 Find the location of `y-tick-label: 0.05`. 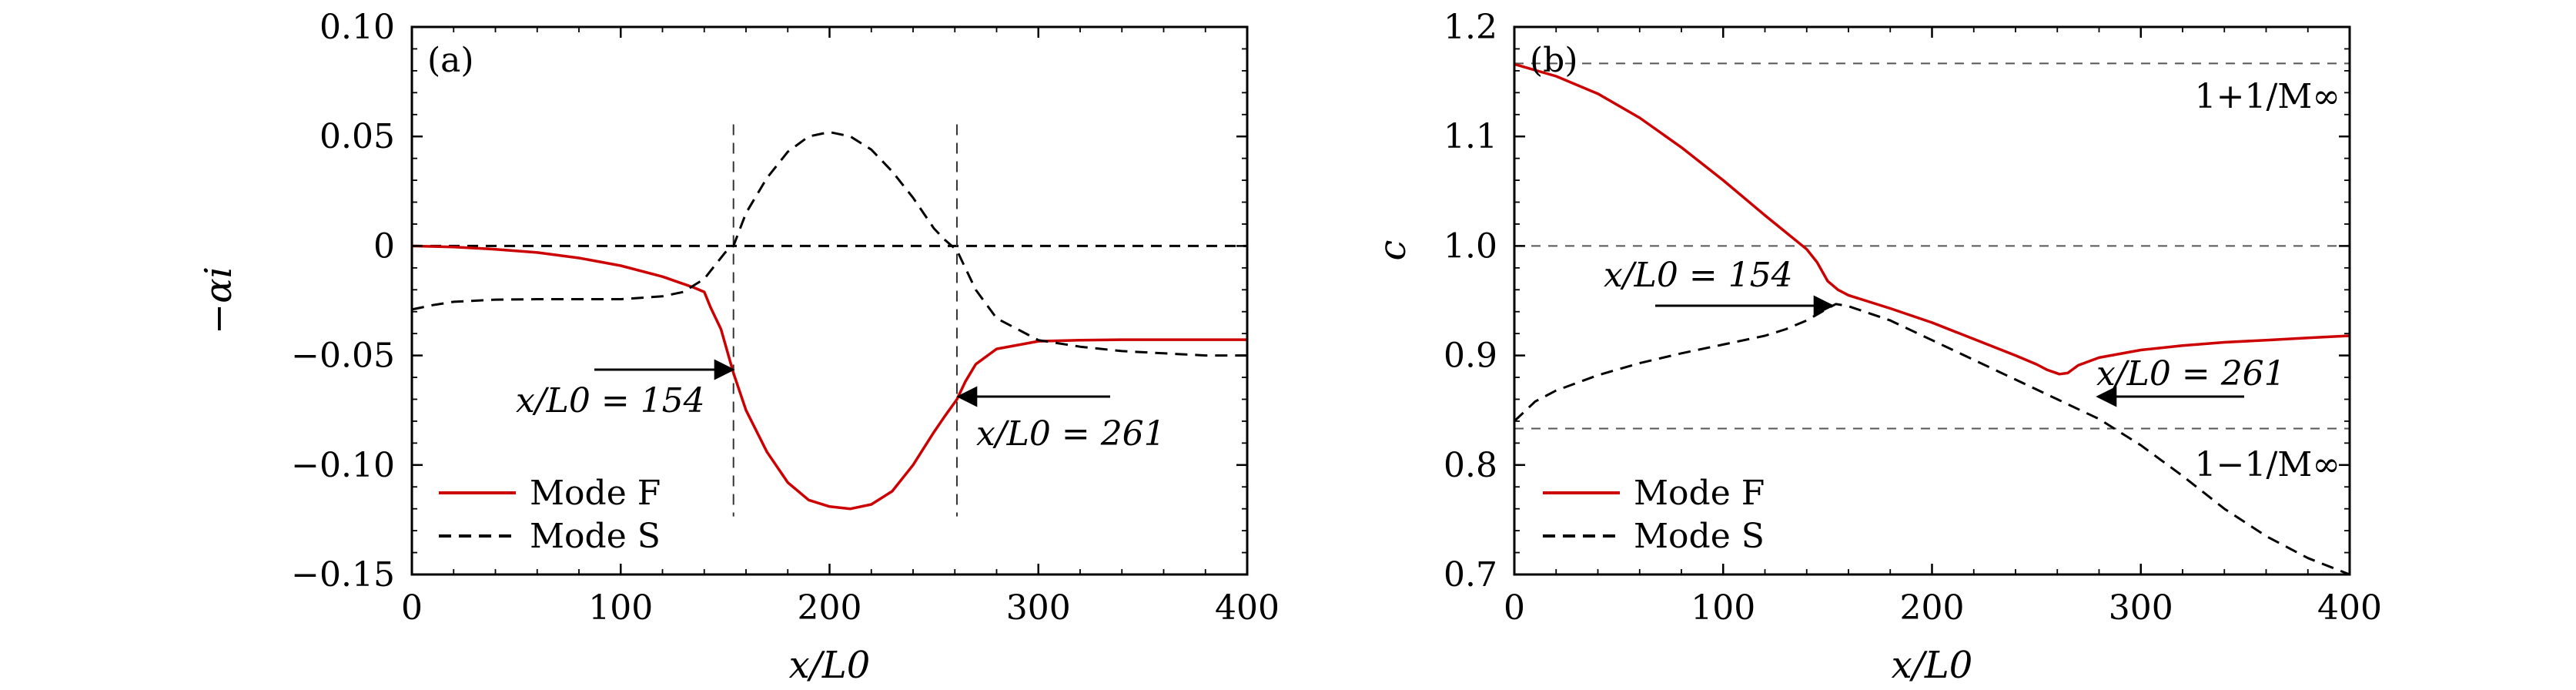

y-tick-label: 0.05 is located at coordinates (357, 136).